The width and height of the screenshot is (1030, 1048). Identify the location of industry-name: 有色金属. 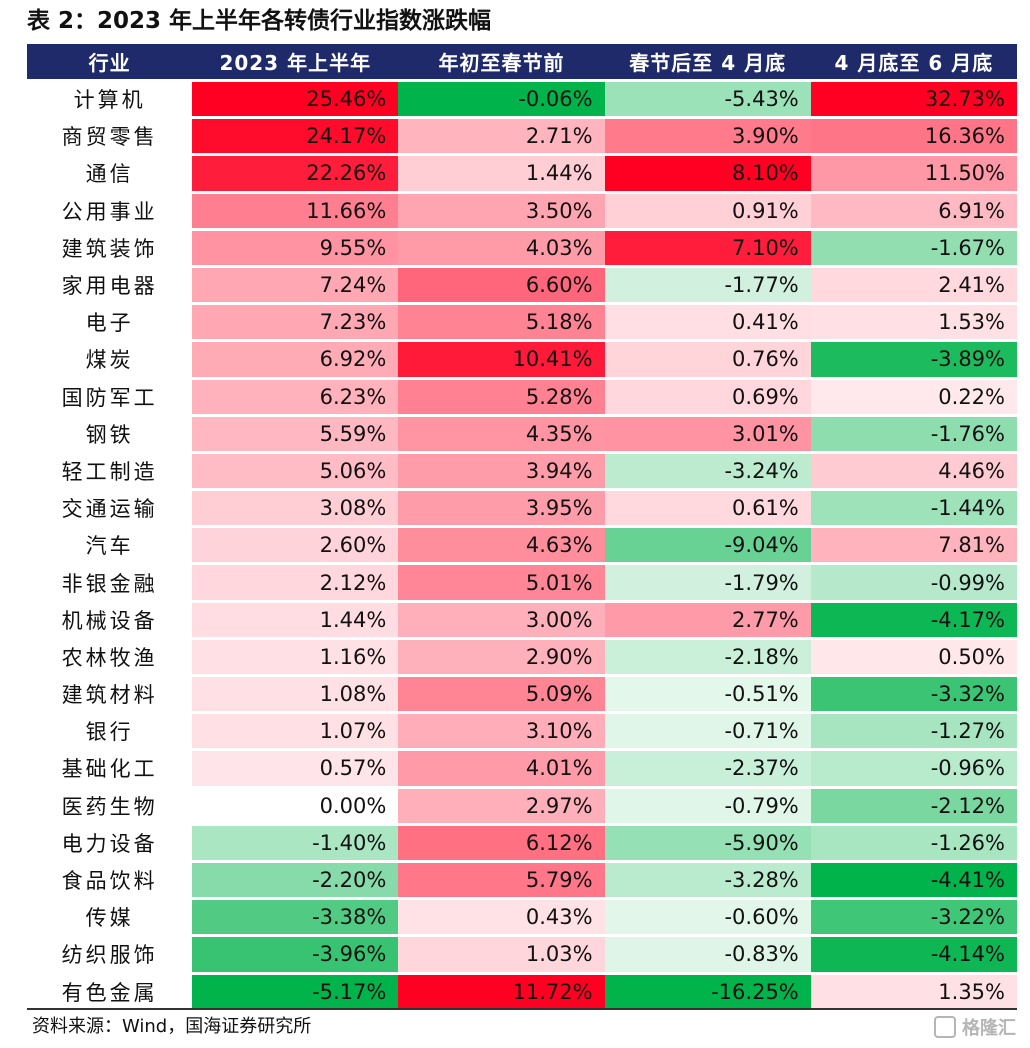
(110, 991).